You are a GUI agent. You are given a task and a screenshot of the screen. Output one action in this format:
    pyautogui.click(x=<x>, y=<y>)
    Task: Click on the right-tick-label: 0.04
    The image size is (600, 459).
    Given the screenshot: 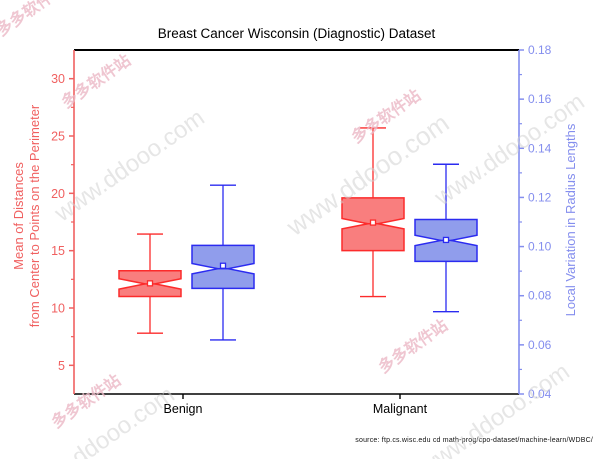 What is the action you would take?
    pyautogui.click(x=540, y=394)
    